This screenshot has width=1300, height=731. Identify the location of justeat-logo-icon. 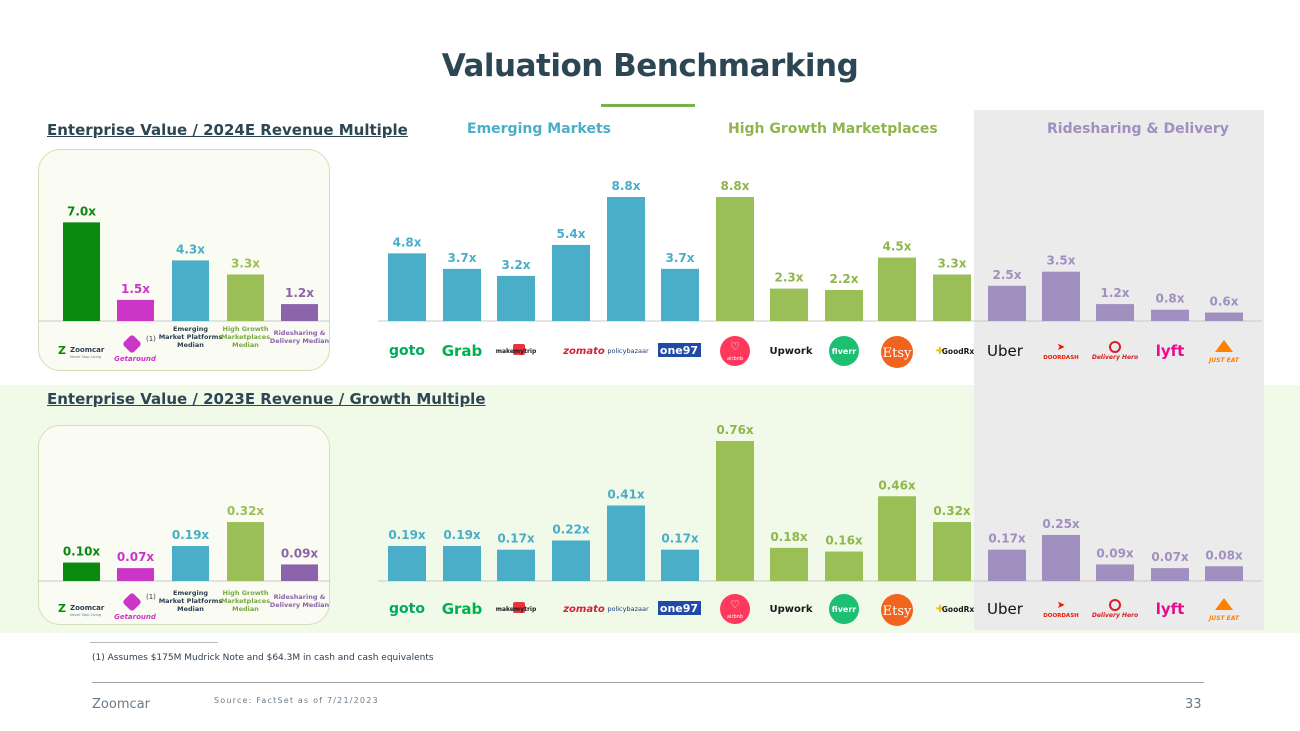
(1224, 346).